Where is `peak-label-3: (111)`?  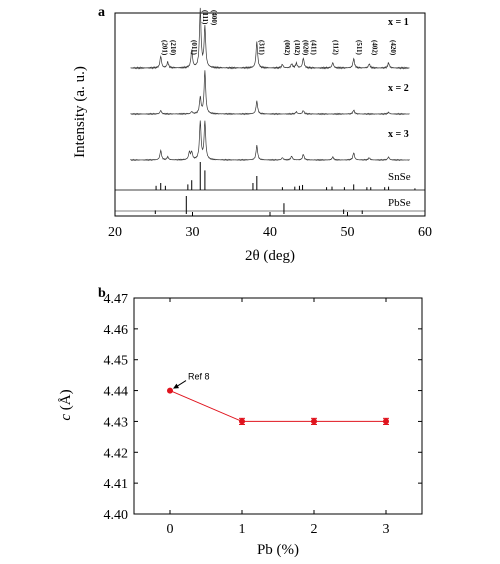
peak-label-3: (111) is located at coordinates (205, 17).